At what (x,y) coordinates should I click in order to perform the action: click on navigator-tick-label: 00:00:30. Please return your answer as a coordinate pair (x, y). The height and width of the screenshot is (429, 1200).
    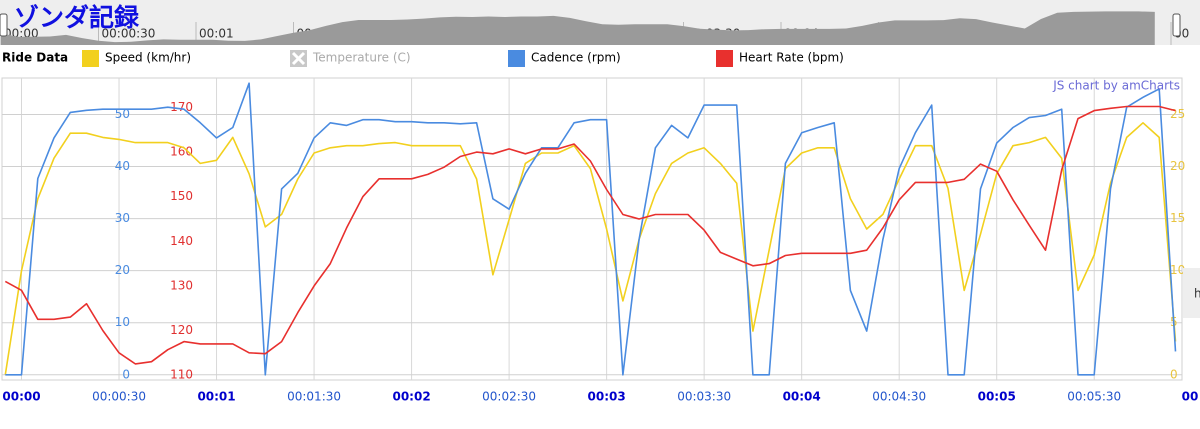
    Looking at the image, I should click on (129, 34).